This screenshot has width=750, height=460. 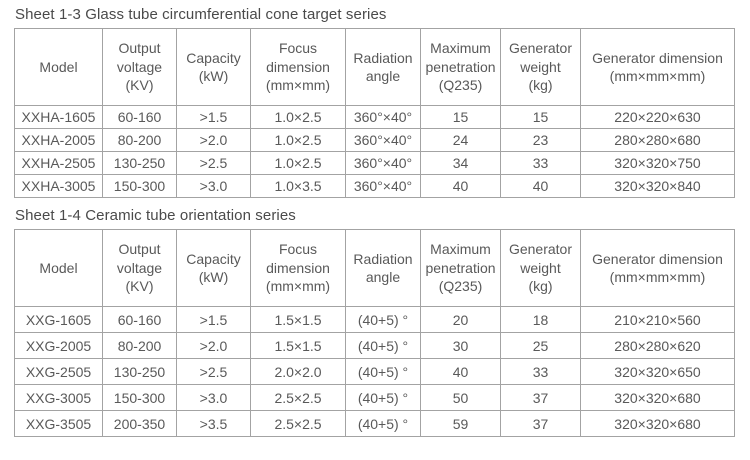 What do you see at coordinates (540, 345) in the screenshot?
I see `table-cell: 25` at bounding box center [540, 345].